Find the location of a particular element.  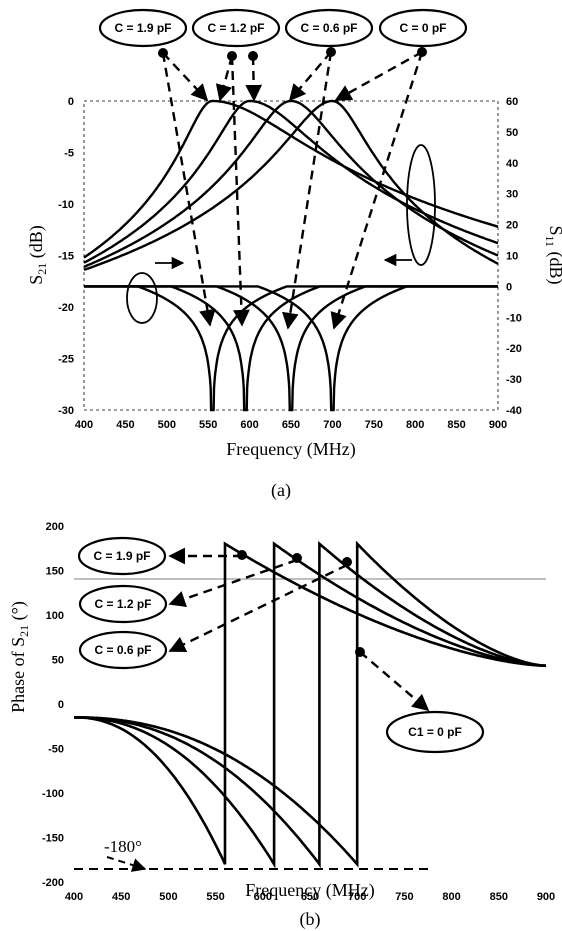

tick-label: -50 is located at coordinates (56, 750).